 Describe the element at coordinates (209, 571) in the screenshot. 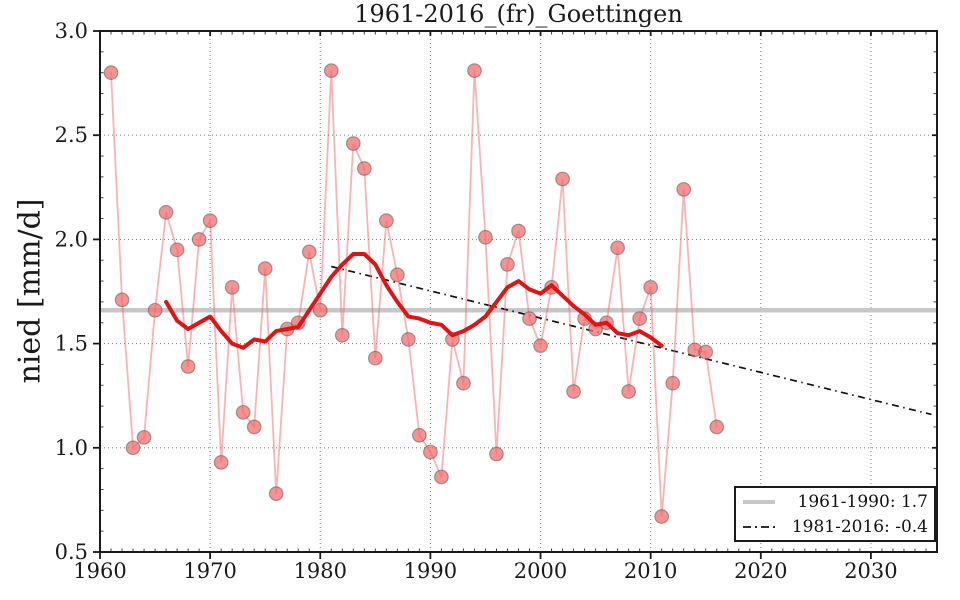

I see `svg-text: 1970` at that location.